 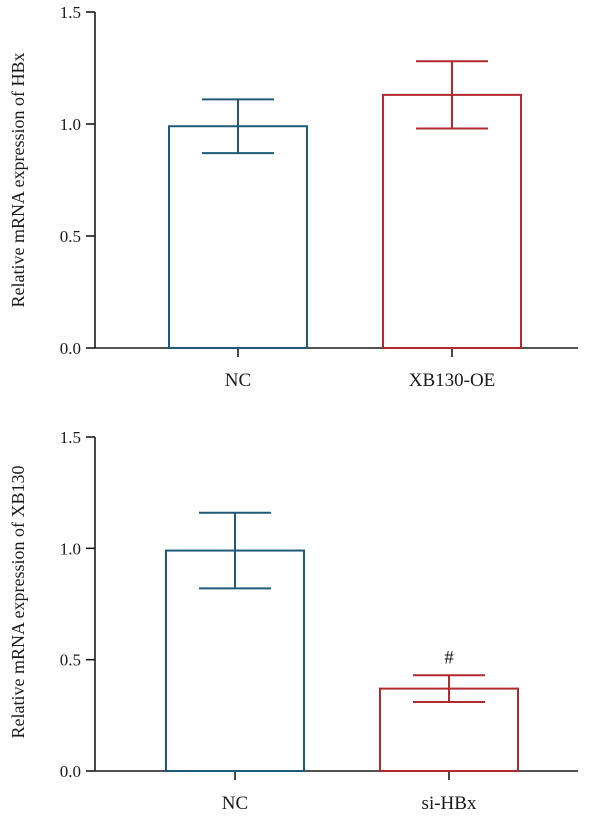 What do you see at coordinates (18, 180) in the screenshot?
I see `y-axis-label: Relative mRNA expression of HBx` at bounding box center [18, 180].